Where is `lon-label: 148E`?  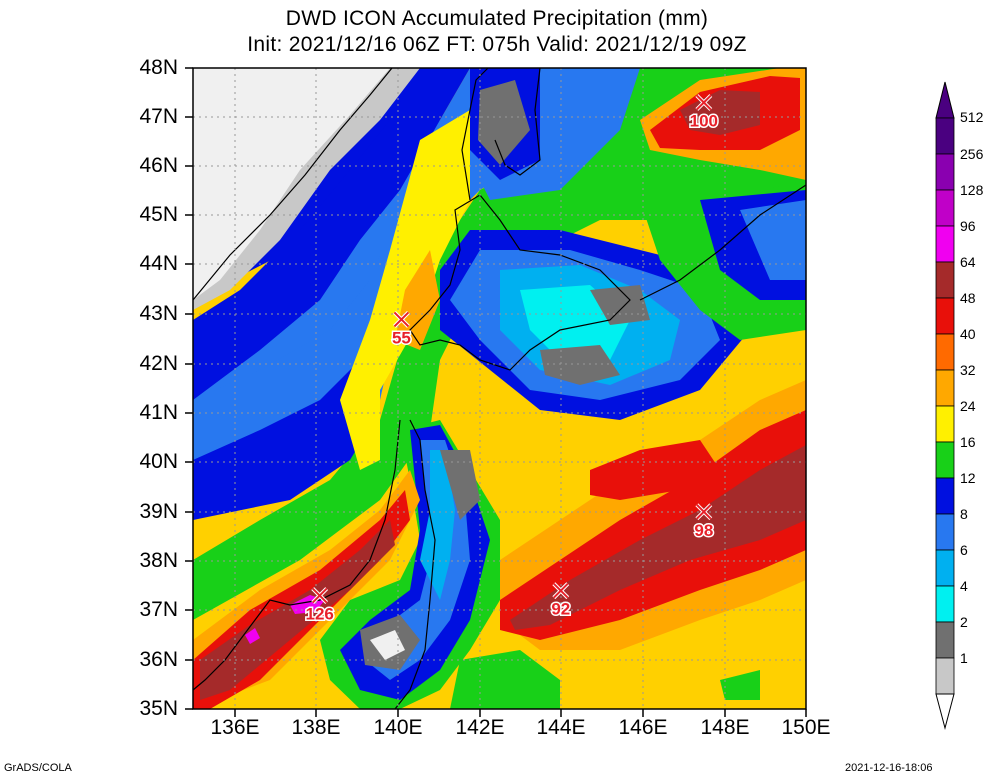 lon-label: 148E is located at coordinates (725, 727).